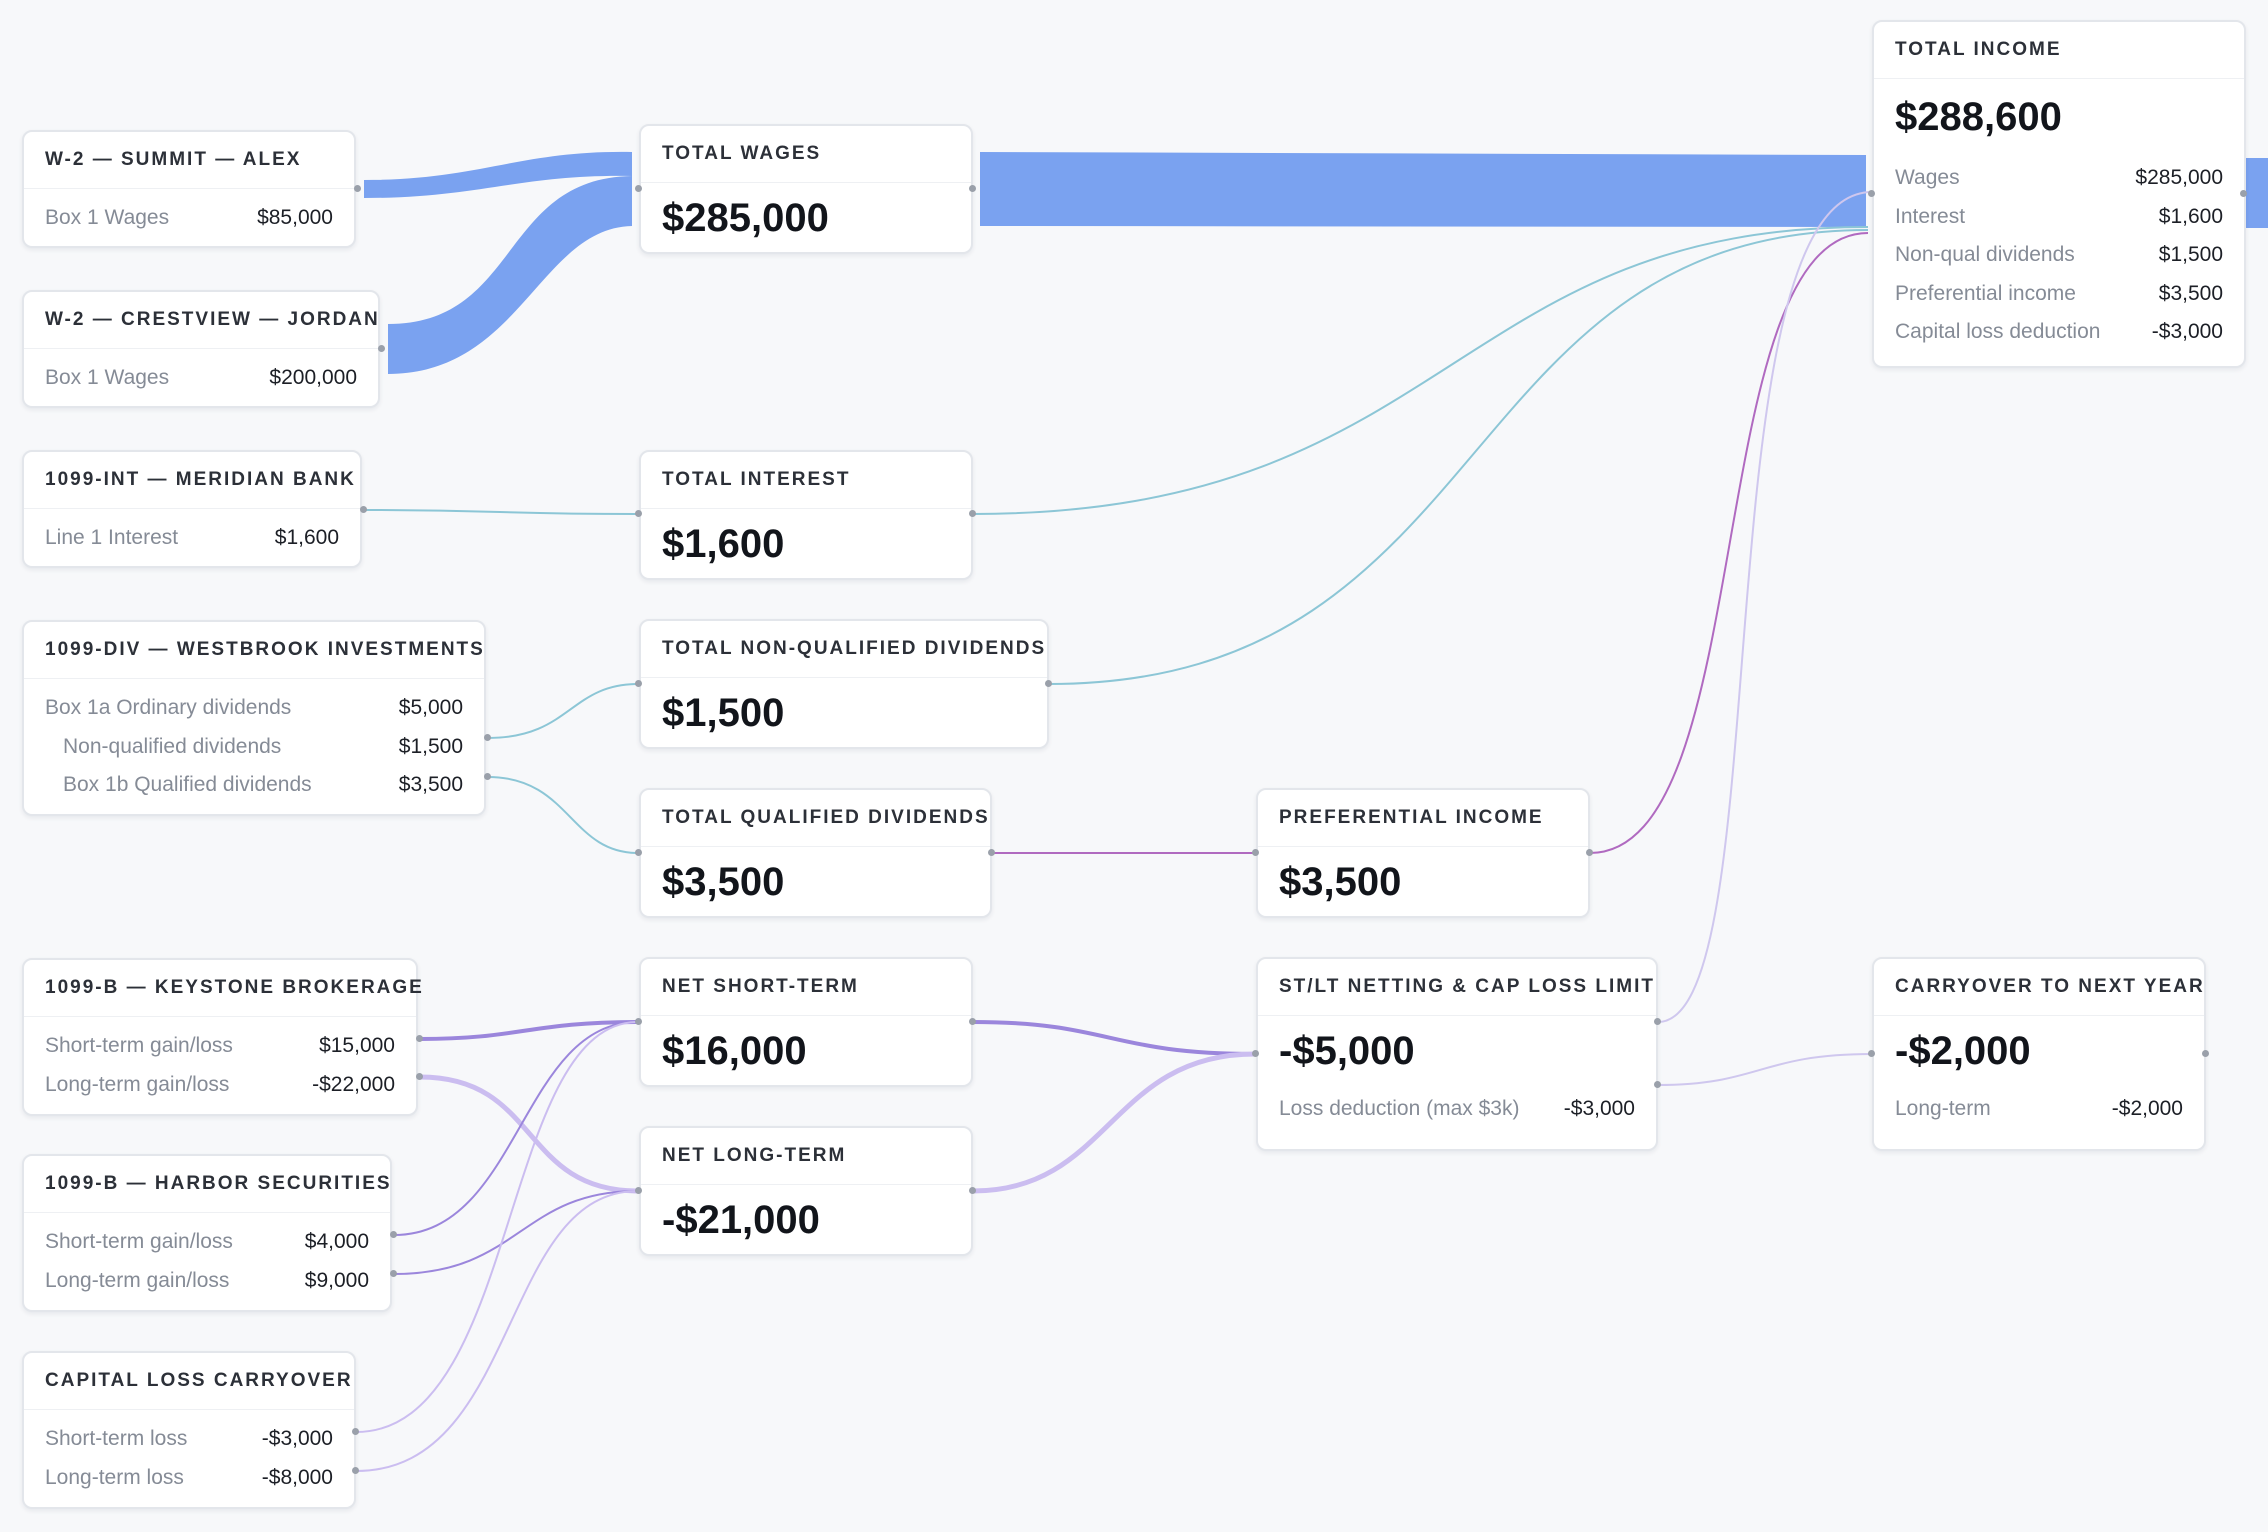 This screenshot has width=2268, height=1532. Describe the element at coordinates (2243, 193) in the screenshot. I see `port-total-income-out` at that location.